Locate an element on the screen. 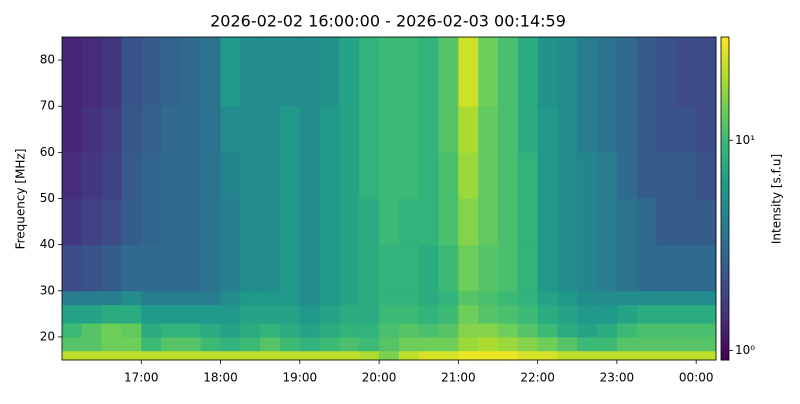 The image size is (800, 404). y-tick-label: 40 is located at coordinates (47, 244).